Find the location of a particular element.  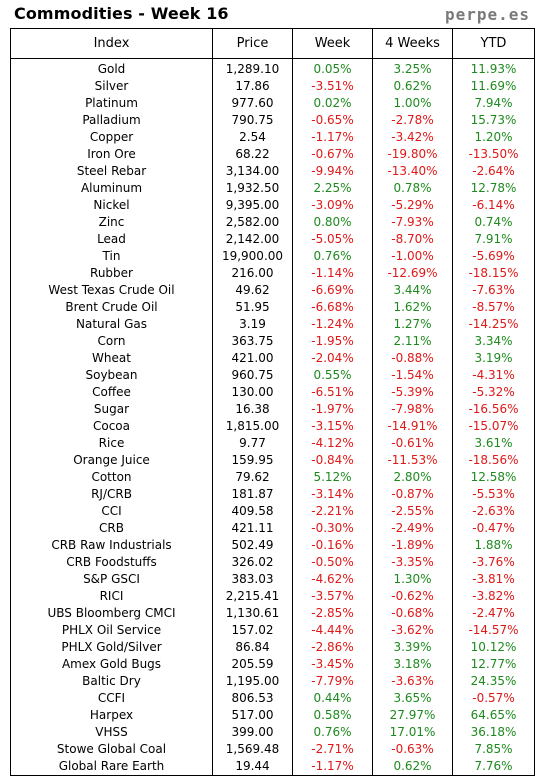

column-header-week: Week is located at coordinates (332, 43).